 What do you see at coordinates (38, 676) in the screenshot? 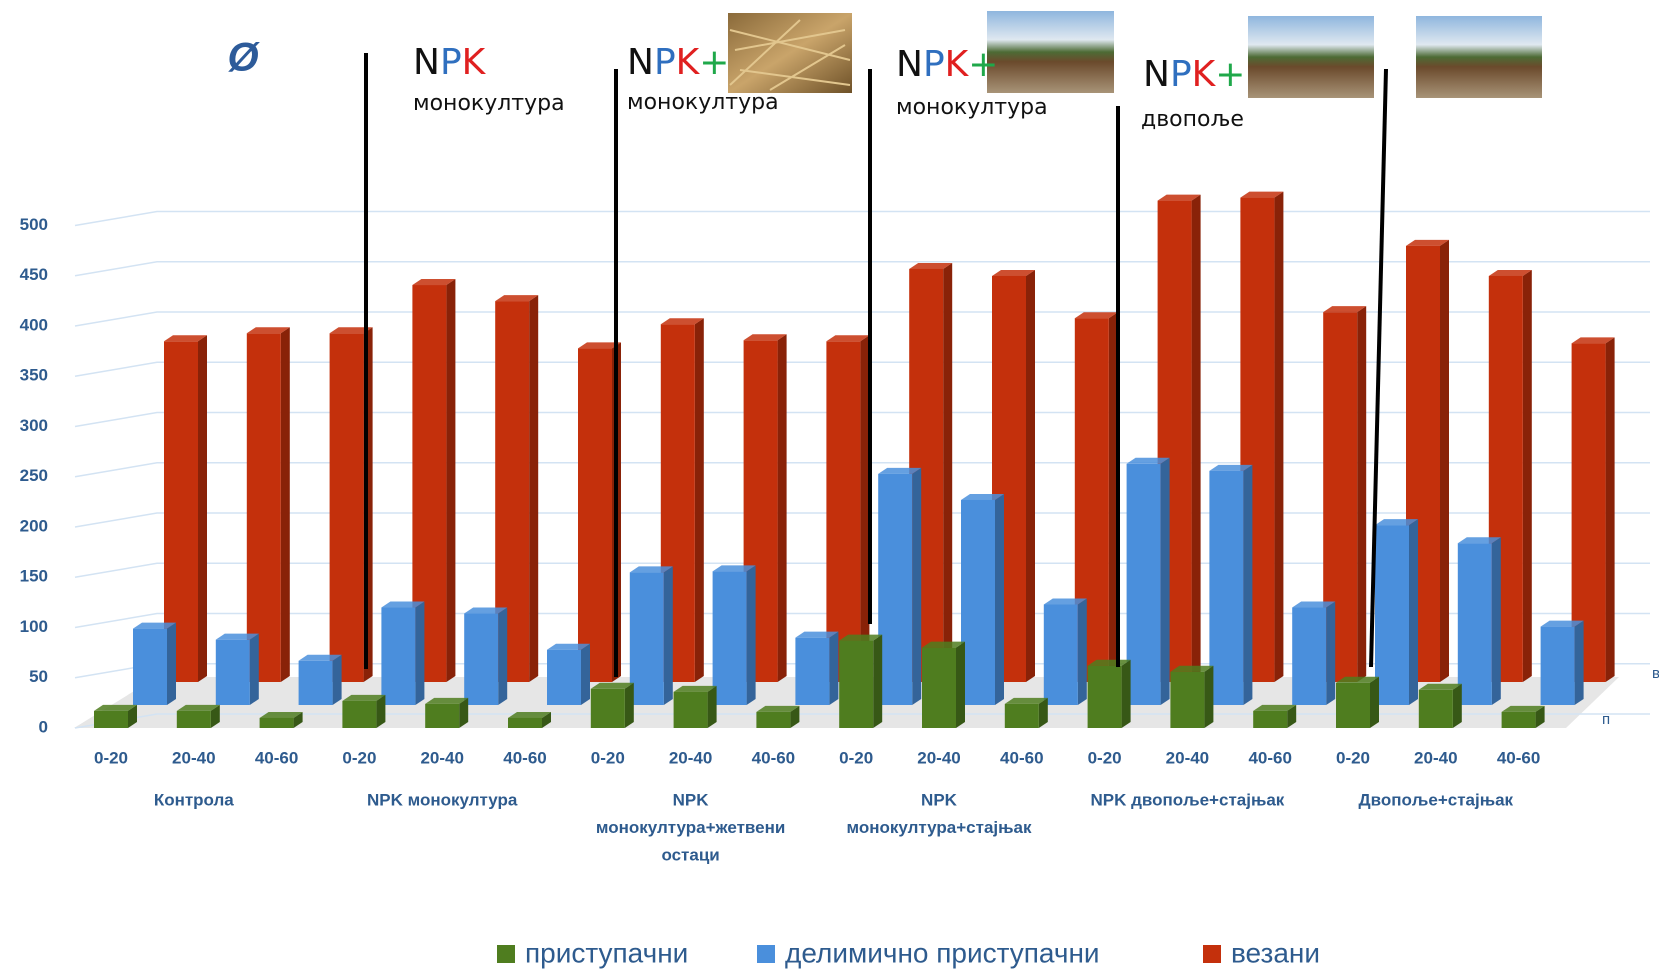
I see `y-tick-label: 50` at bounding box center [38, 676].